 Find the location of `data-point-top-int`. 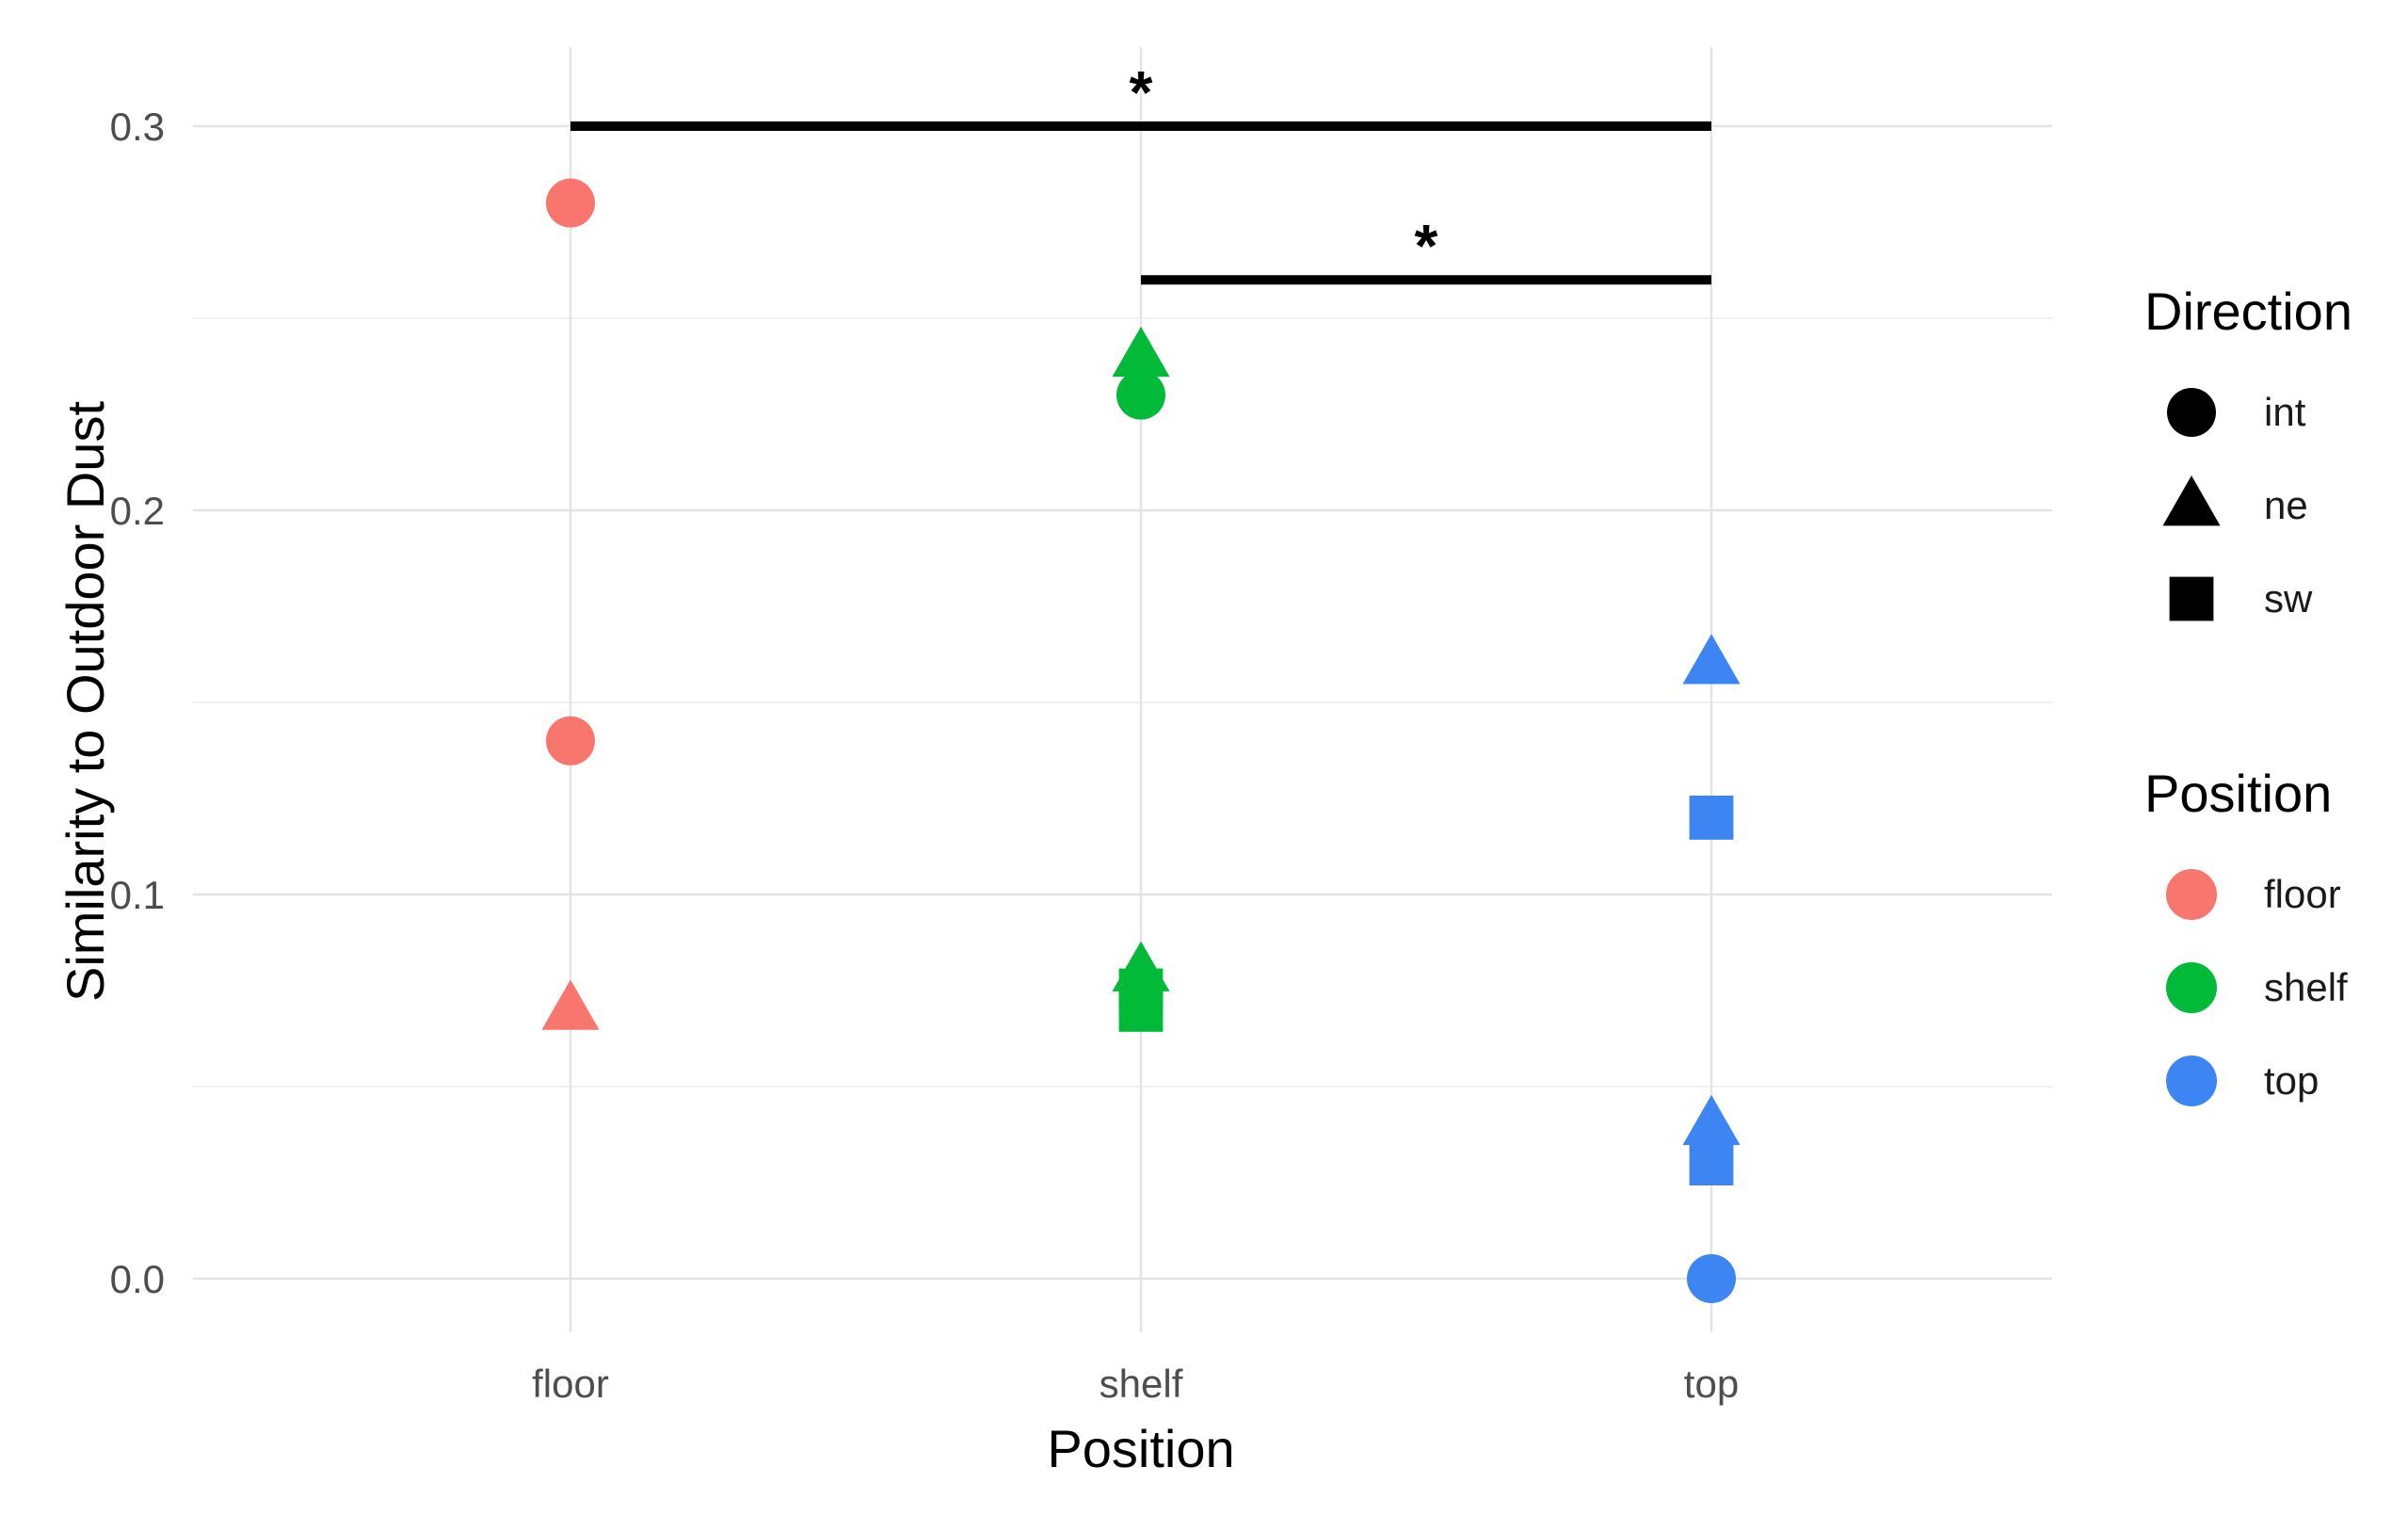

data-point-top-int is located at coordinates (1712, 1278).